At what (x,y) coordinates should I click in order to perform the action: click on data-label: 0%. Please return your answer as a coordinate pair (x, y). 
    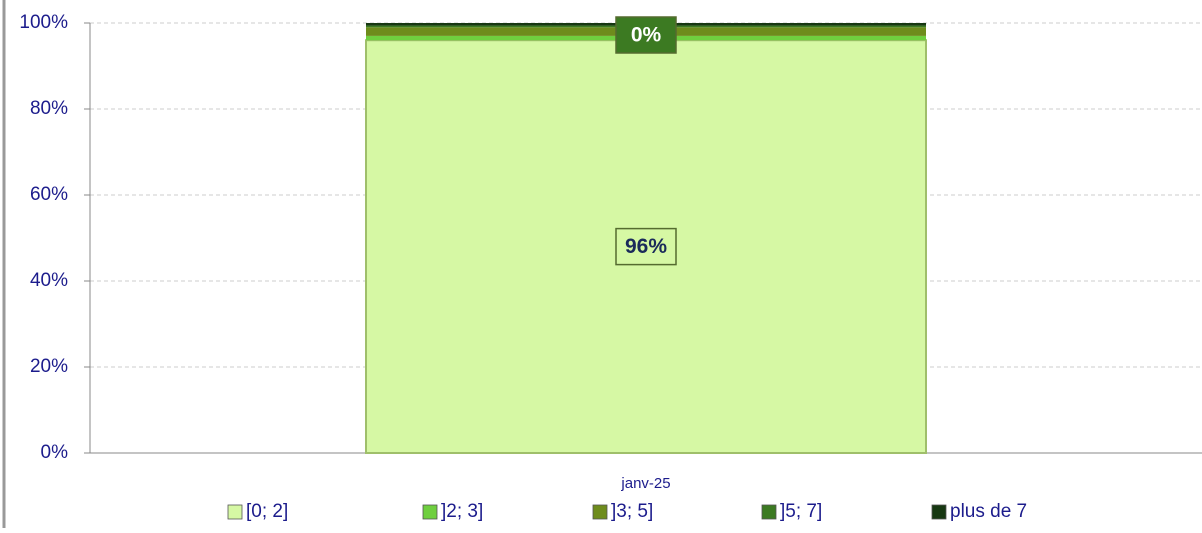
    Looking at the image, I should click on (646, 35).